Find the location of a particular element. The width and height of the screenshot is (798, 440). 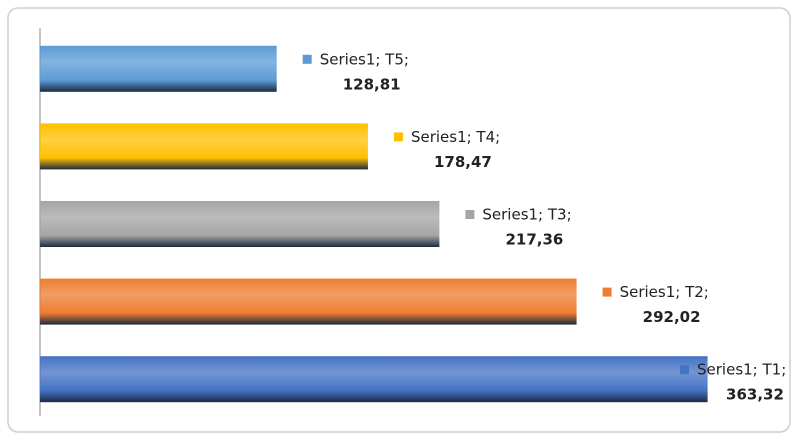

value-label: 217,36 is located at coordinates (534, 240).